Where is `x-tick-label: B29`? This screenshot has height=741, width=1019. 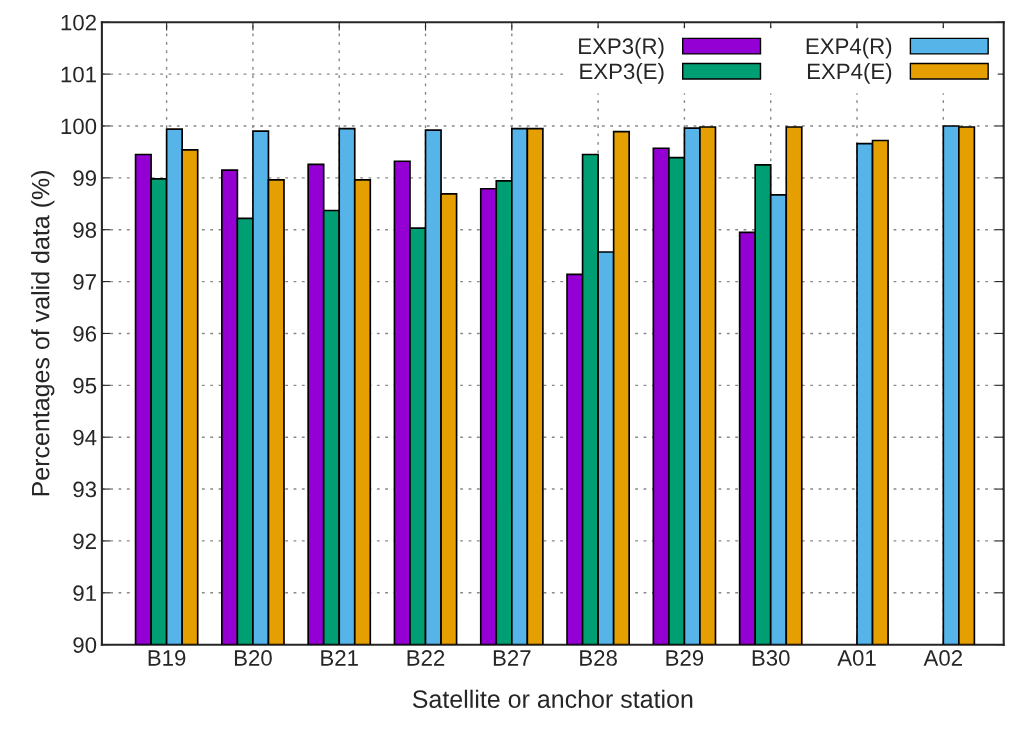
x-tick-label: B29 is located at coordinates (685, 658).